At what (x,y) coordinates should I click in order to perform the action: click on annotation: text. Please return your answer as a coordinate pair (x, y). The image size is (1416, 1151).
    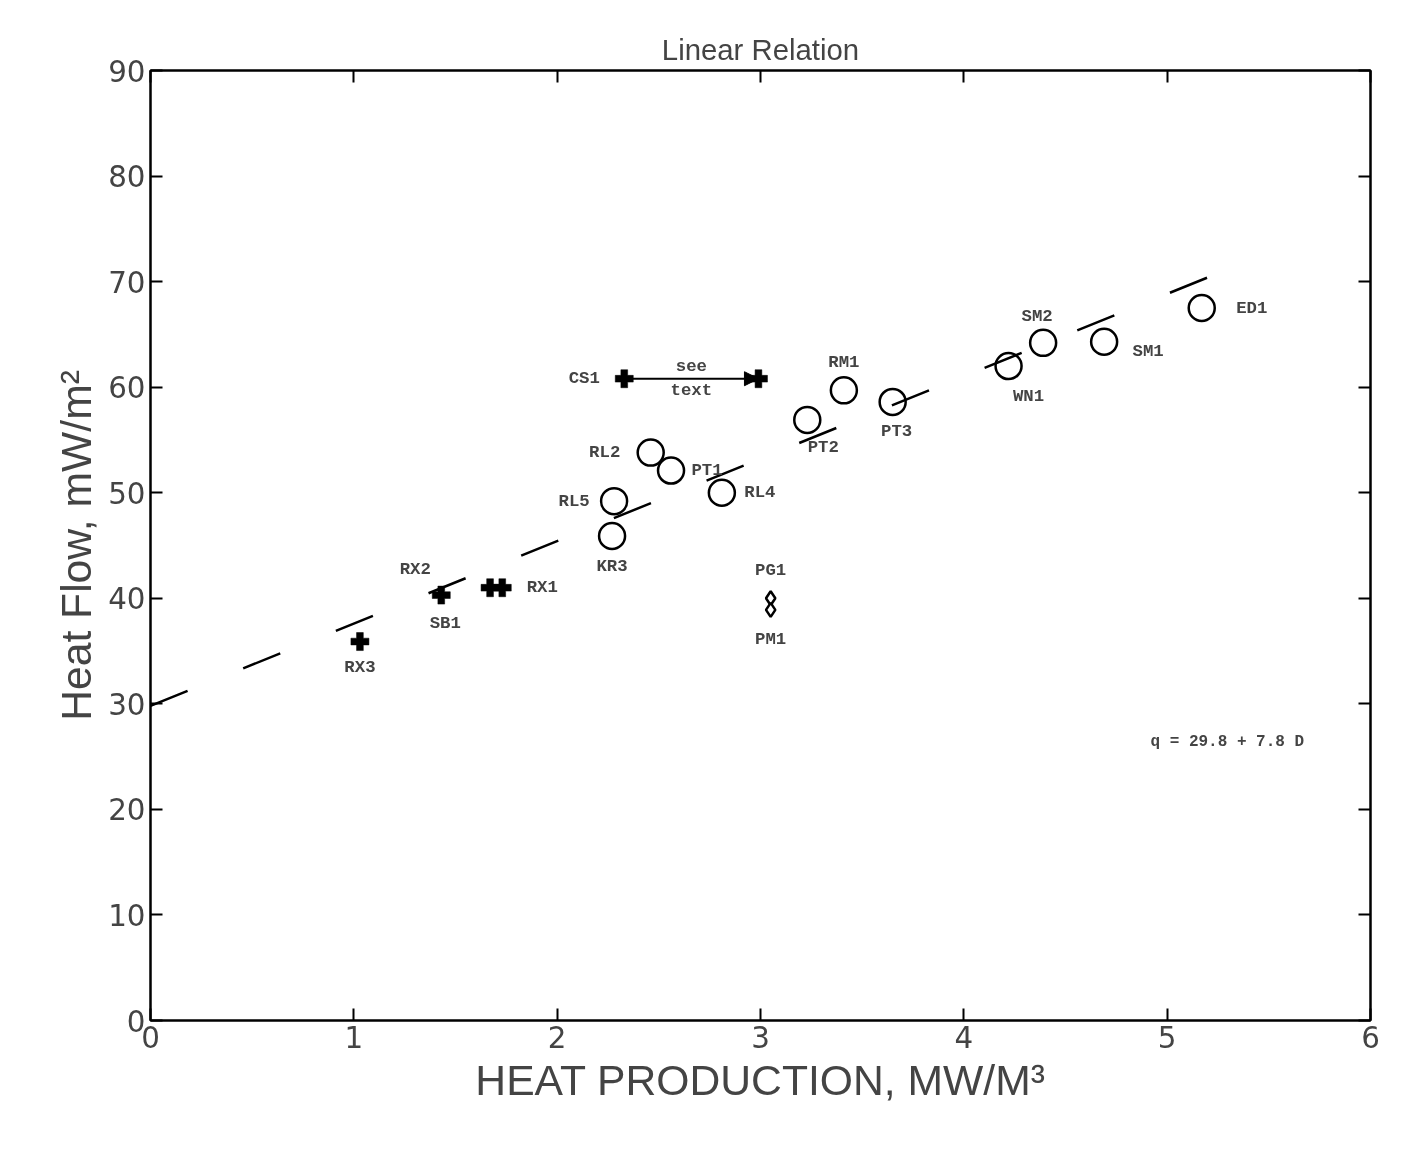
    Looking at the image, I should click on (691, 391).